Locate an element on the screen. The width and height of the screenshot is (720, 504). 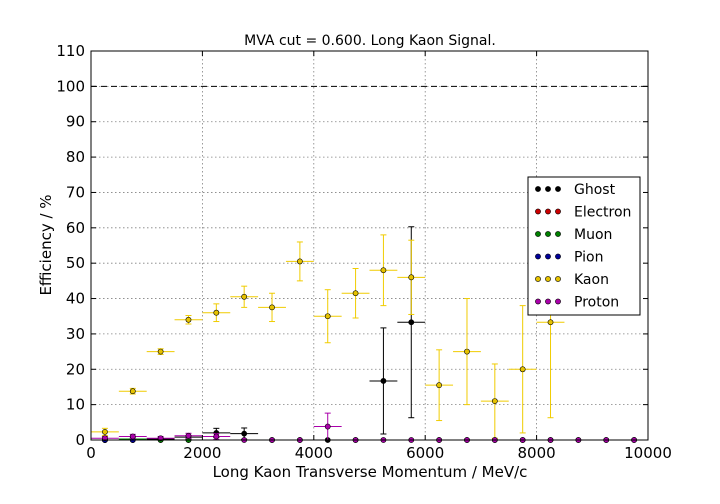
legend-box is located at coordinates (584, 246).